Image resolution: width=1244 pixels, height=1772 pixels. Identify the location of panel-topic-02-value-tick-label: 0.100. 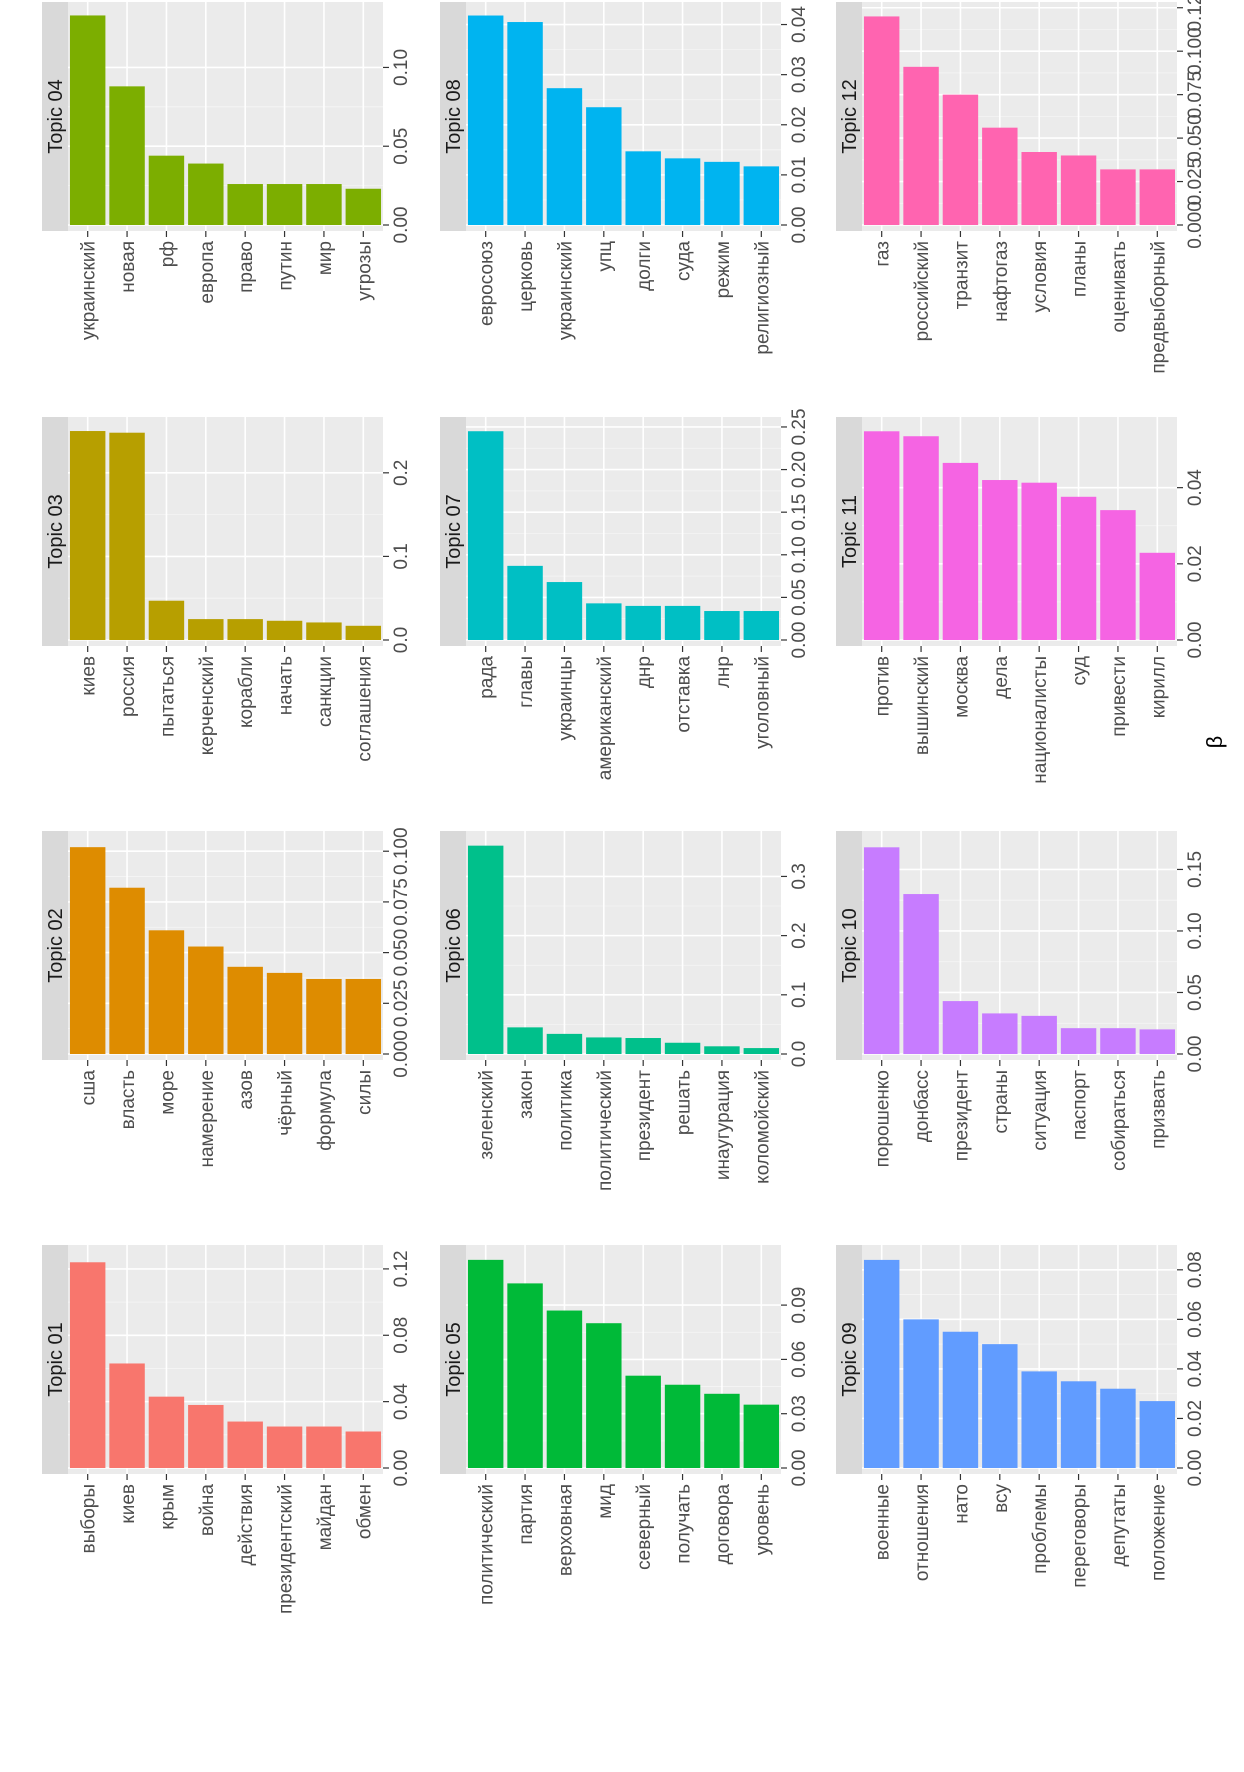
(401, 851).